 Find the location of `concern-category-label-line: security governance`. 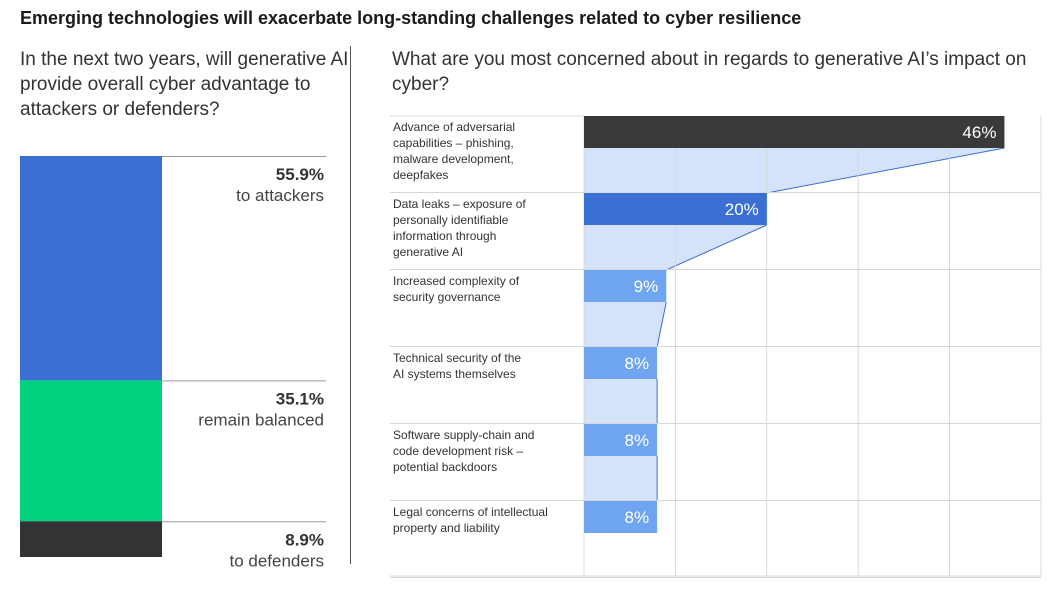

concern-category-label-line: security governance is located at coordinates (447, 297).